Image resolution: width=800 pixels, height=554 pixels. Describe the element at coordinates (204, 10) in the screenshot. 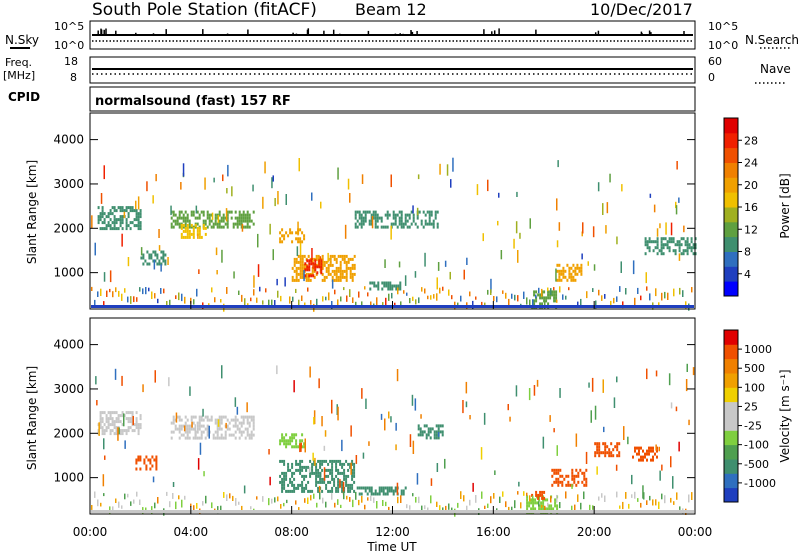

I see `station-title: South Pole Station (fitACF)` at that location.